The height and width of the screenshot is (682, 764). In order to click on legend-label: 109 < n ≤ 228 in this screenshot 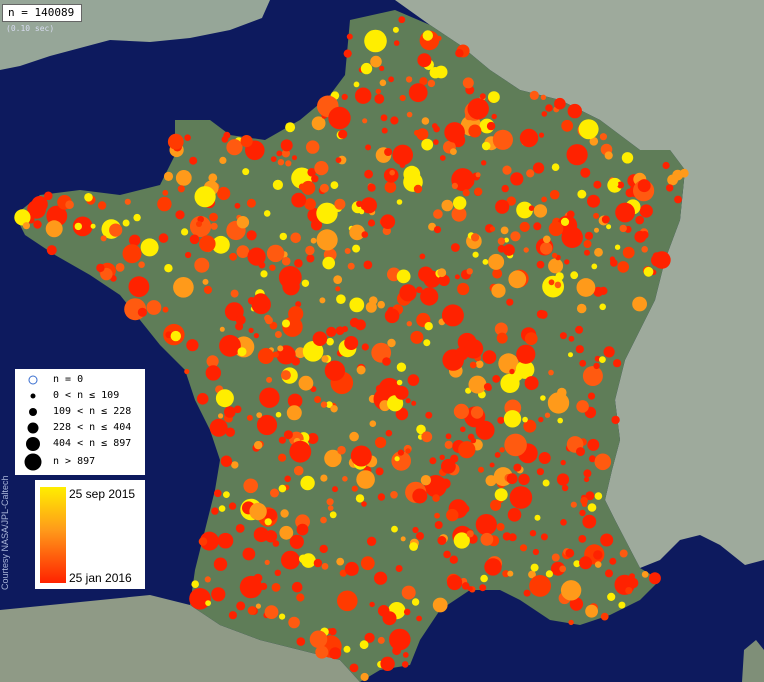, I will do `click(92, 411)`.